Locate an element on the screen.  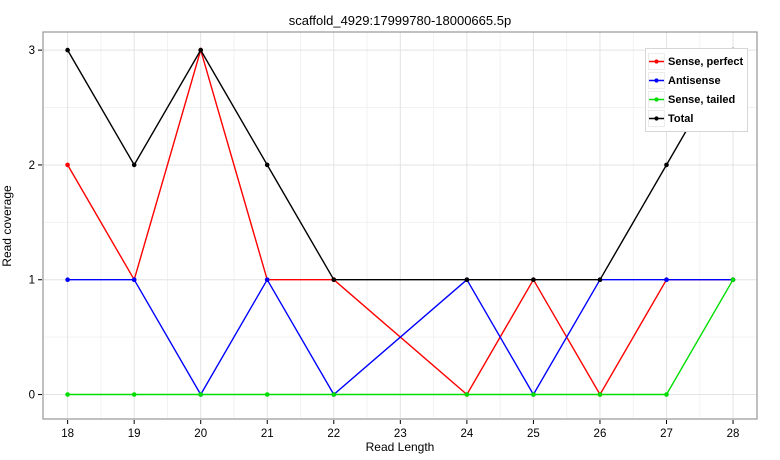
legend-item: Sense, perfect is located at coordinates (696, 61).